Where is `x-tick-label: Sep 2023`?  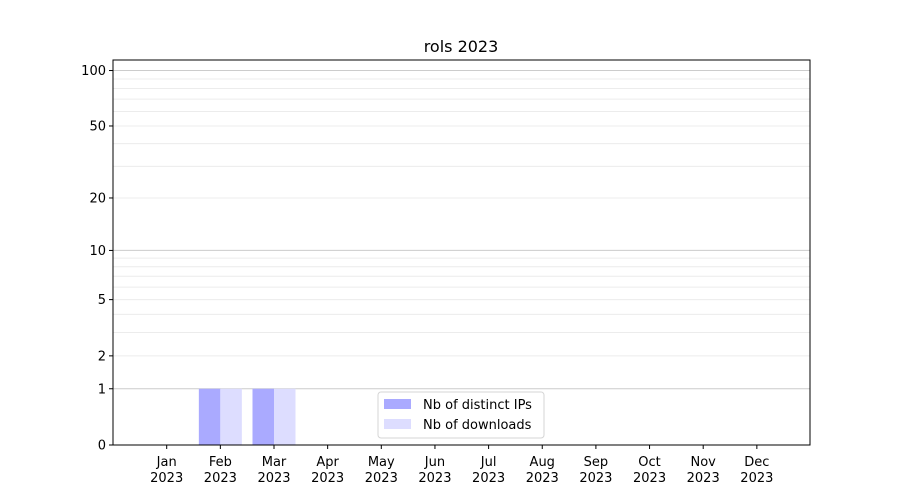
x-tick-label: Sep 2023 is located at coordinates (595, 470).